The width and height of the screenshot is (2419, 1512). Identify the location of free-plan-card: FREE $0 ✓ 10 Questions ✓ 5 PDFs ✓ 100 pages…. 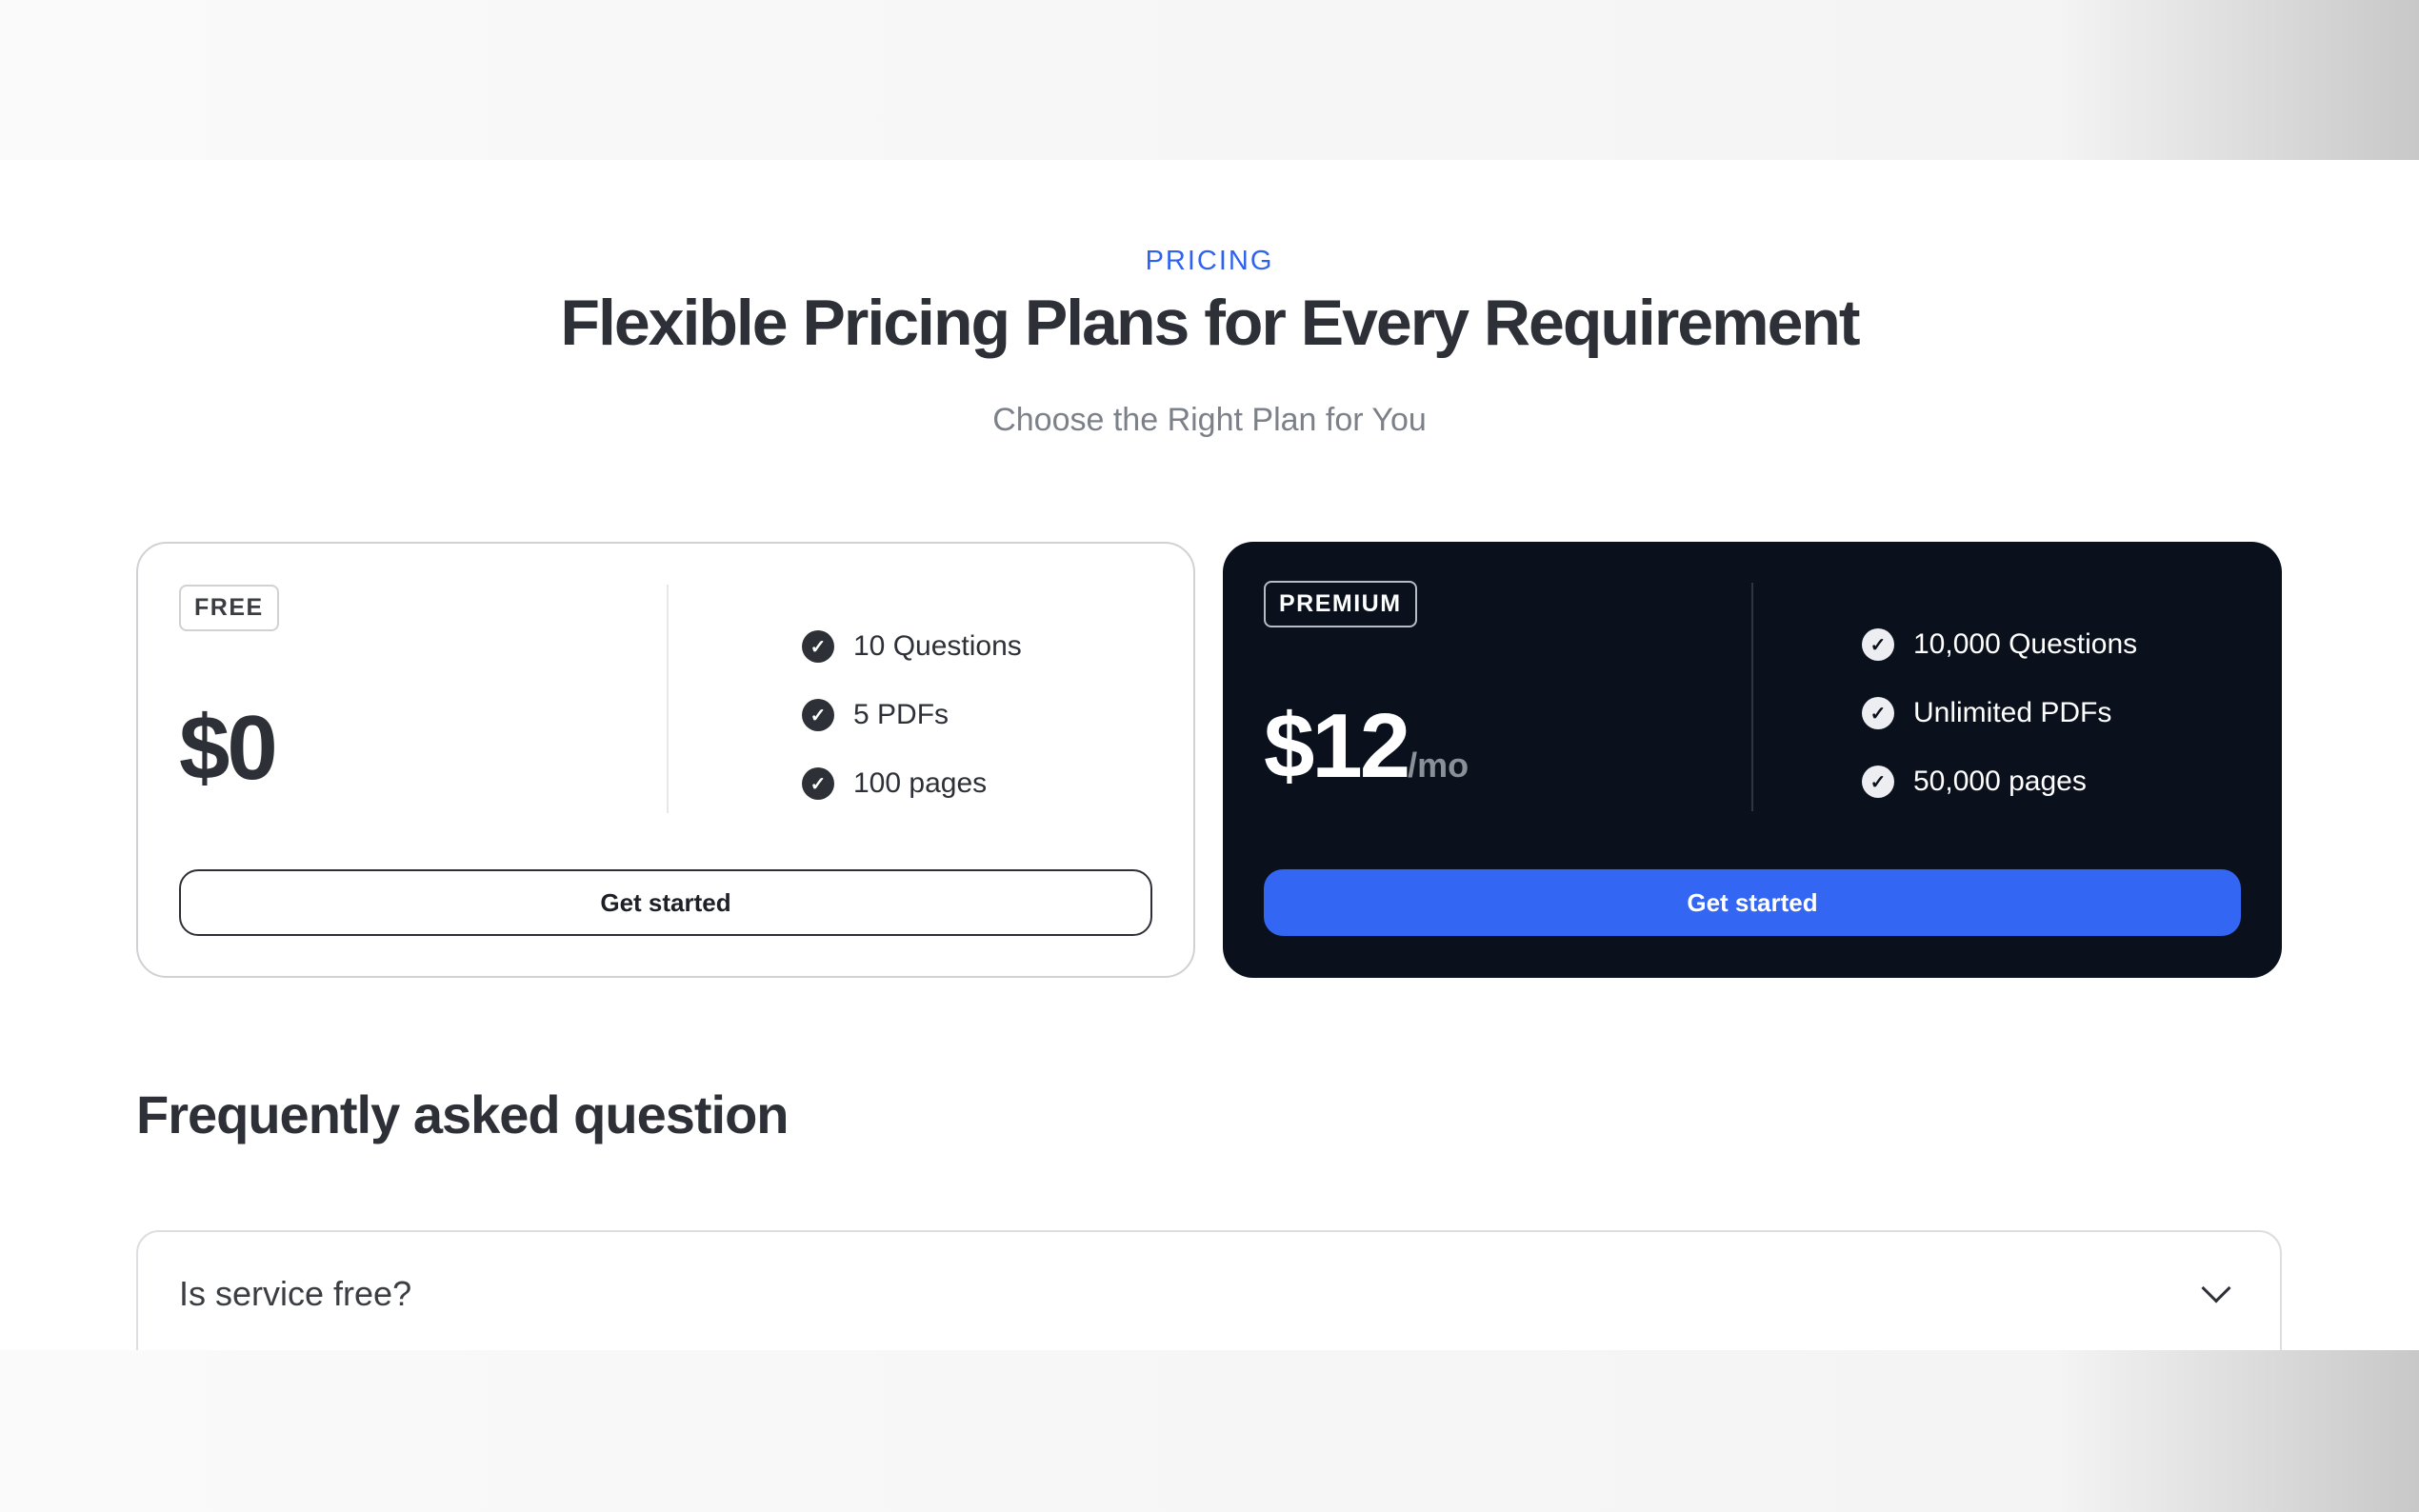
(665, 760).